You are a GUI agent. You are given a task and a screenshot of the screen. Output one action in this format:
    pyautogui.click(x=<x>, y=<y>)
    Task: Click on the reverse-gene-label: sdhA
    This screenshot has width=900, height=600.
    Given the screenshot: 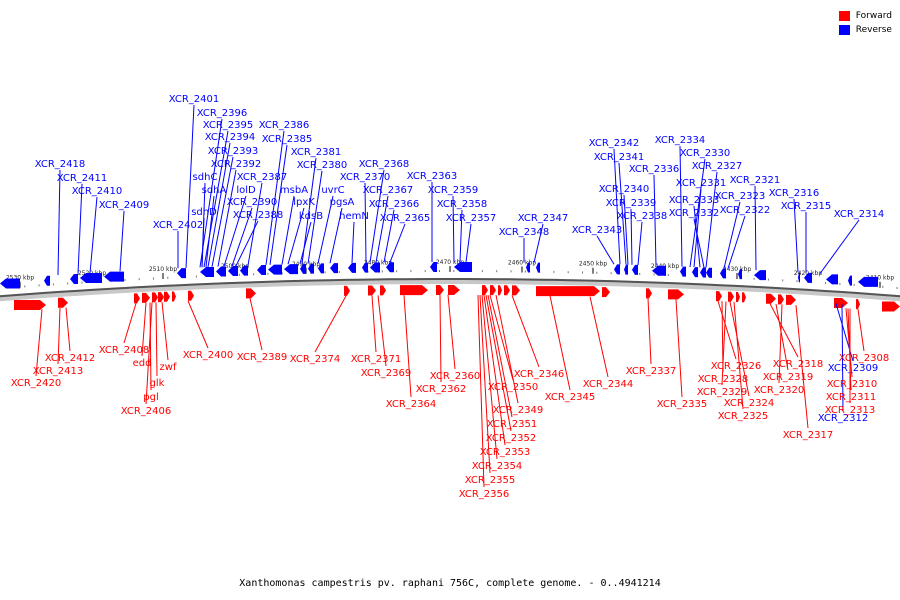 What is the action you would take?
    pyautogui.click(x=214, y=190)
    